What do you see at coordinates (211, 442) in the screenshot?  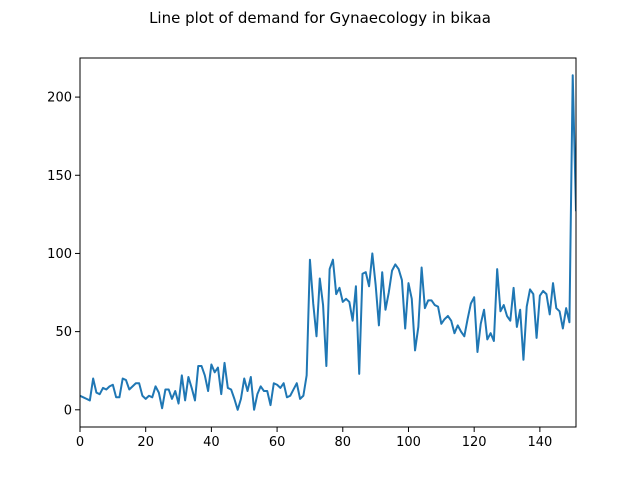 I see `x-tick-label: 40` at bounding box center [211, 442].